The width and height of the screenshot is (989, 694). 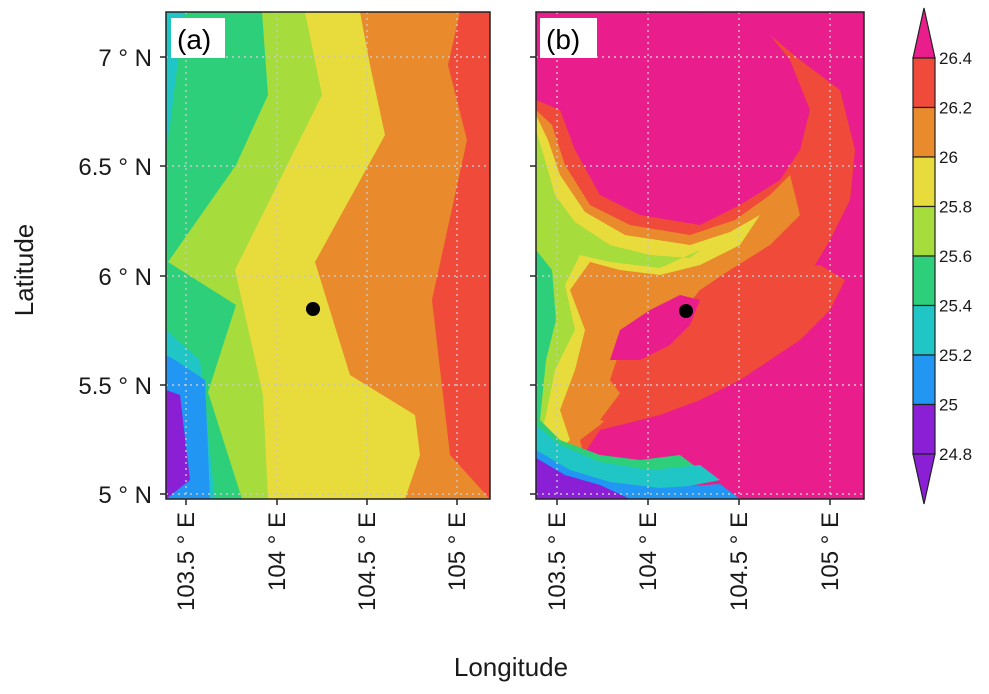 What do you see at coordinates (313, 309) in the screenshot?
I see `station-marker-a` at bounding box center [313, 309].